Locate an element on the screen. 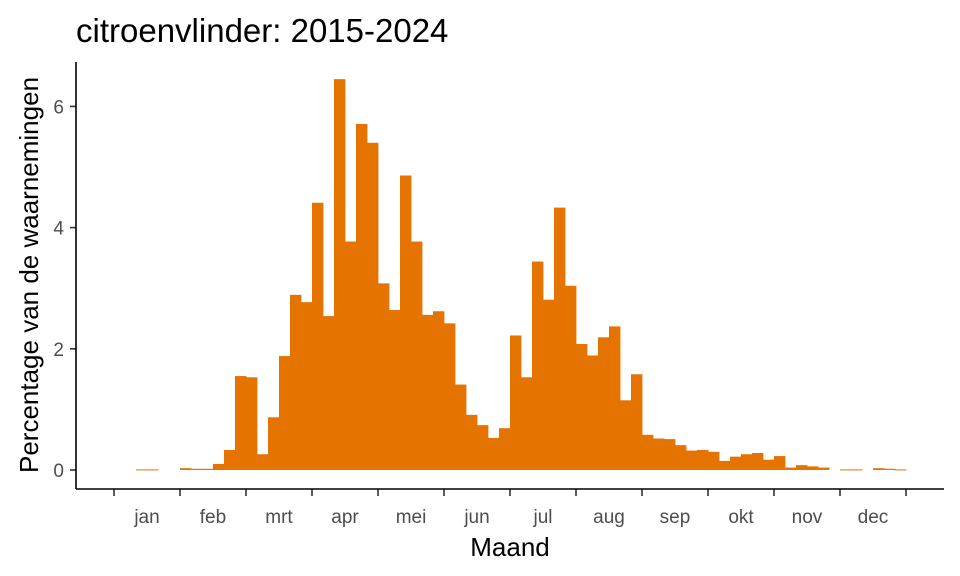 The image size is (960, 576). x-tick-label-feb: feb is located at coordinates (213, 517).